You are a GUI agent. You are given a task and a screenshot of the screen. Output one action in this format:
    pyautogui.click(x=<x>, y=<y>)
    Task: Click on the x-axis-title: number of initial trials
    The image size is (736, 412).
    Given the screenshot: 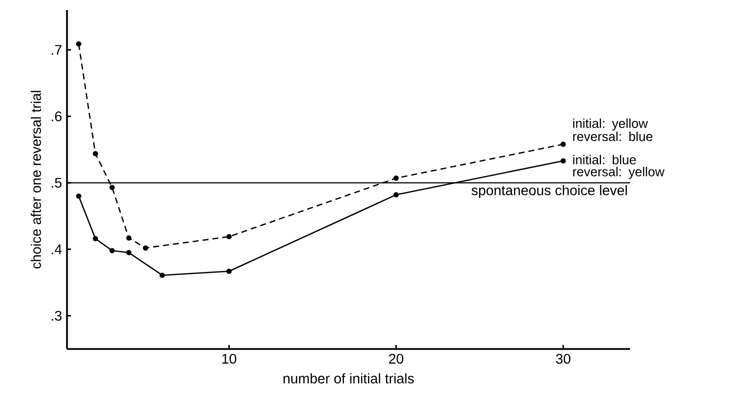 What is the action you would take?
    pyautogui.click(x=349, y=378)
    